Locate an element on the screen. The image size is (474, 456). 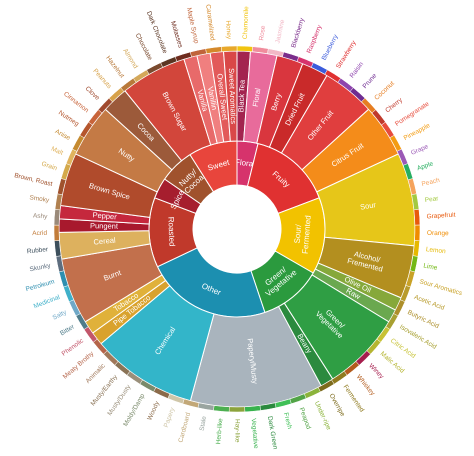
outer-label-petroleum: Petroleum is located at coordinates (40, 285).